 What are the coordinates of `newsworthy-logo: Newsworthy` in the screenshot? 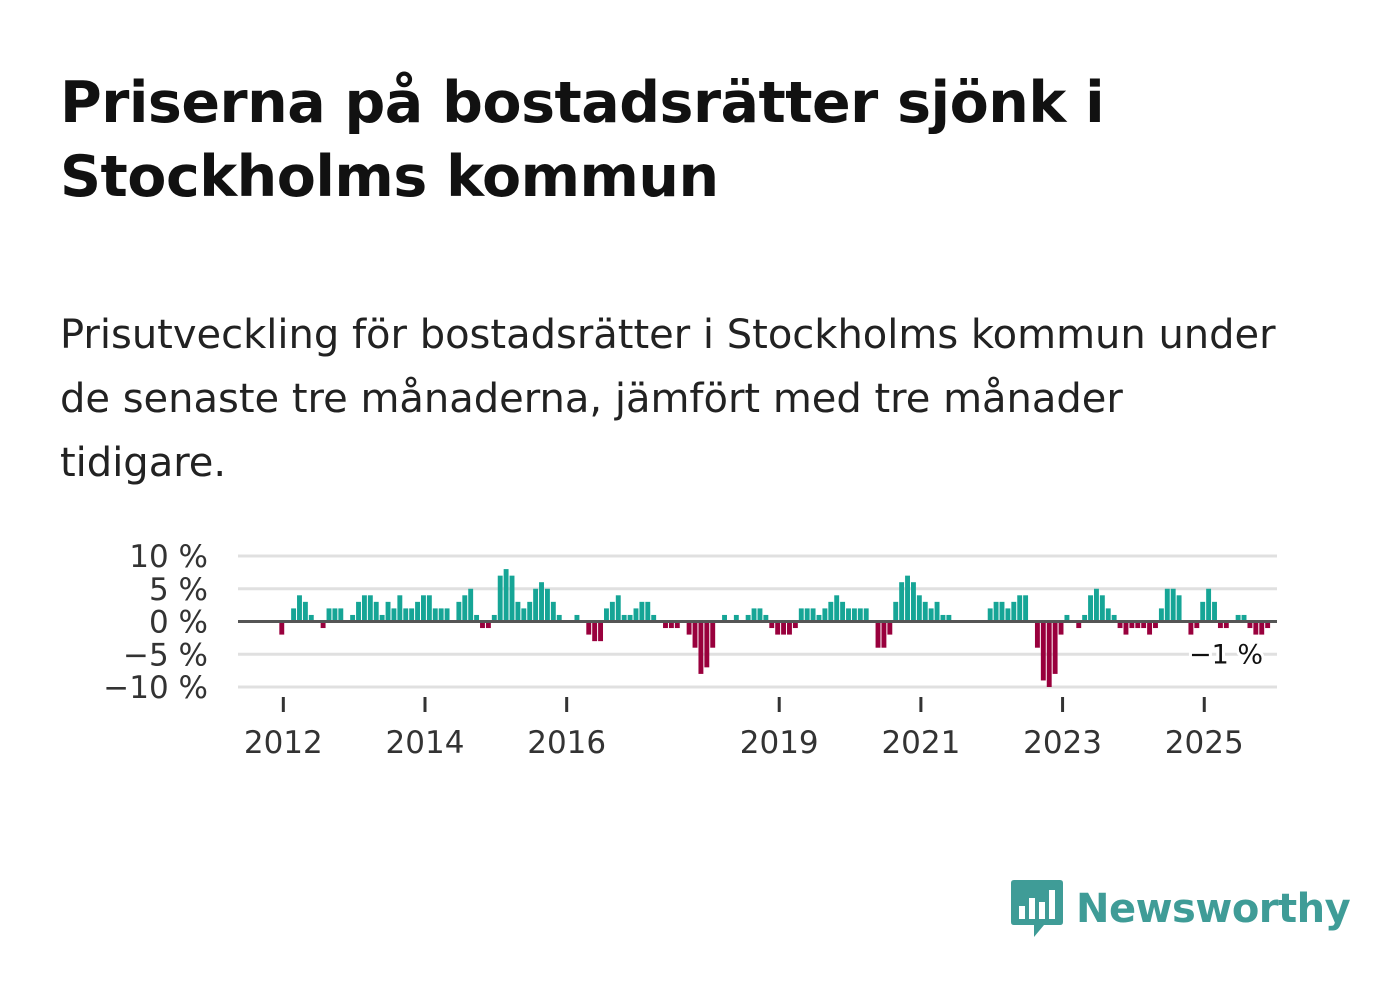 It's located at (1180, 909).